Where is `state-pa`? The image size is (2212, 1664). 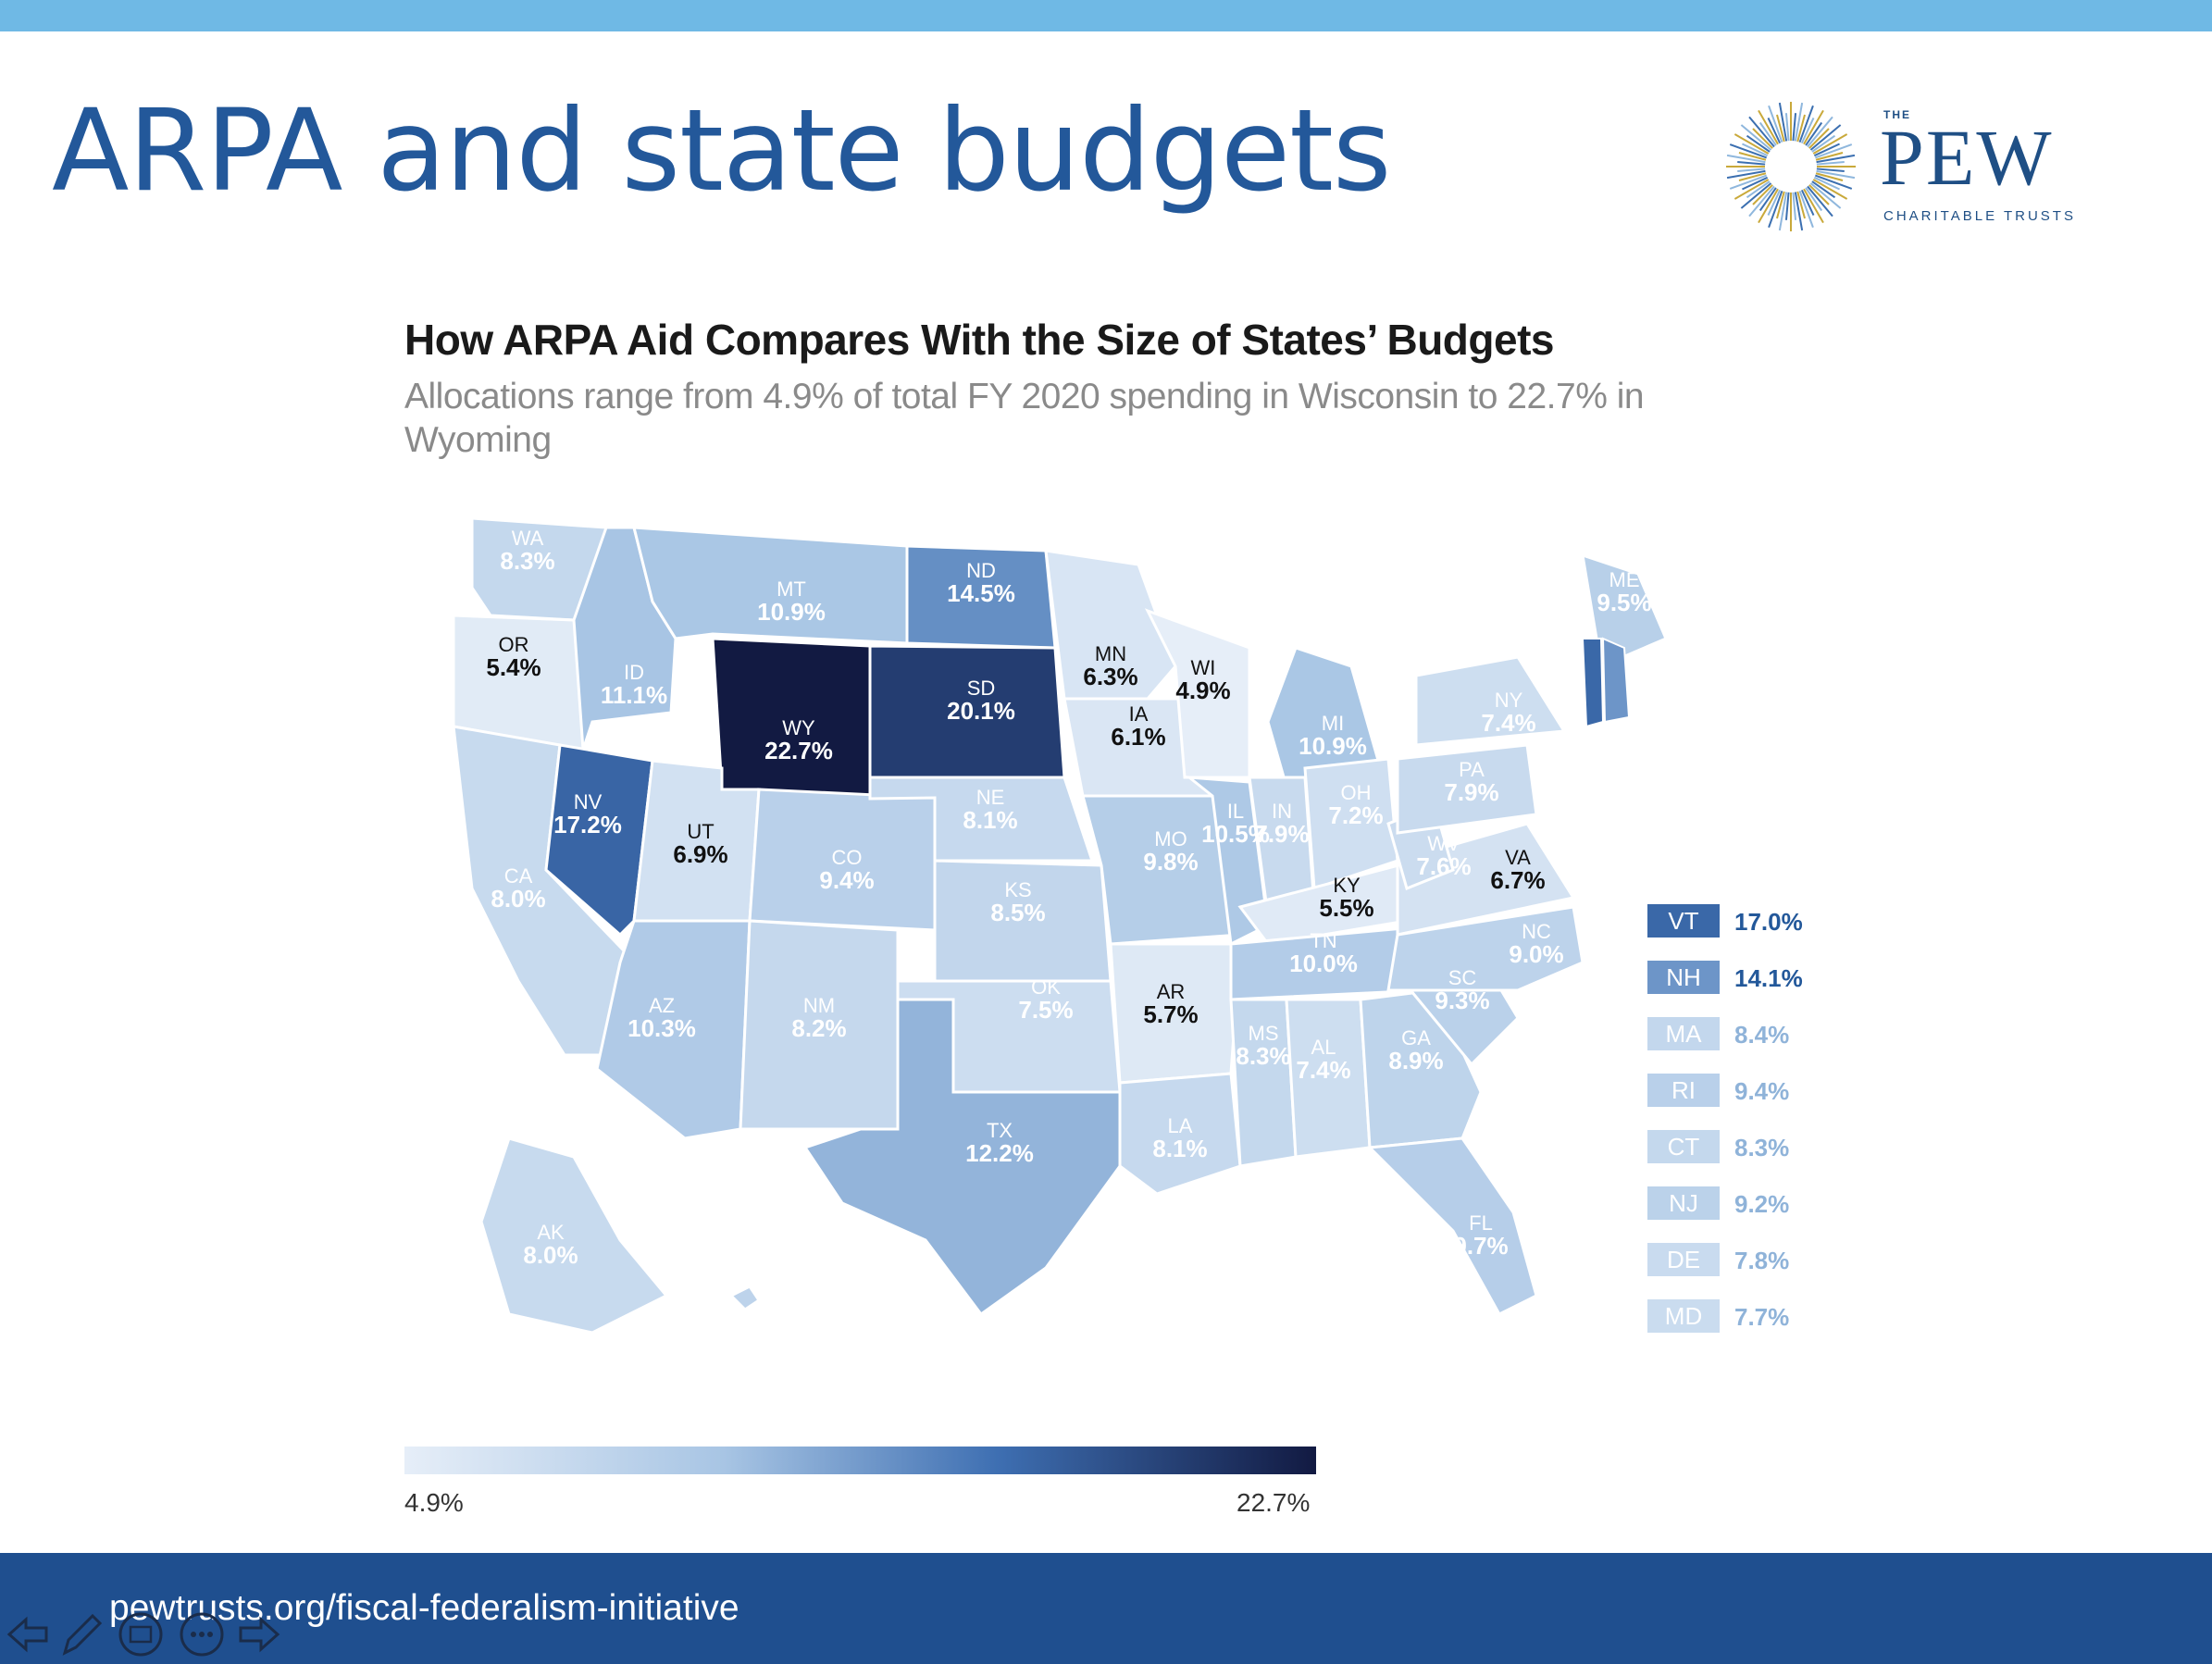 state-pa is located at coordinates (1467, 789).